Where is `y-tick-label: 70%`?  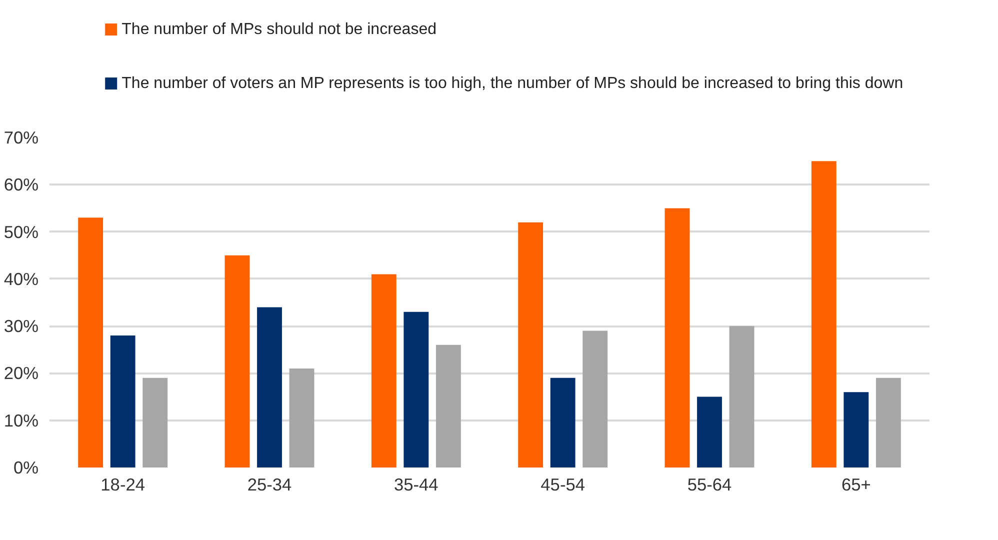
y-tick-label: 70% is located at coordinates (21, 138).